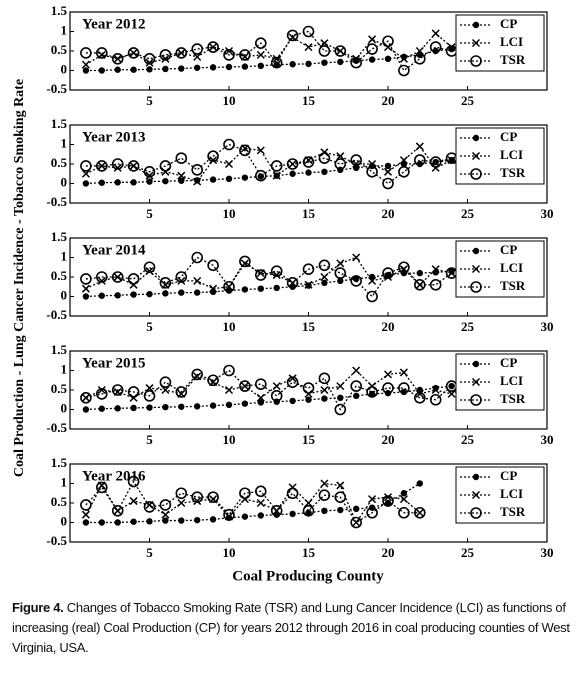  I want to click on legend-label: CP, so click(508, 362).